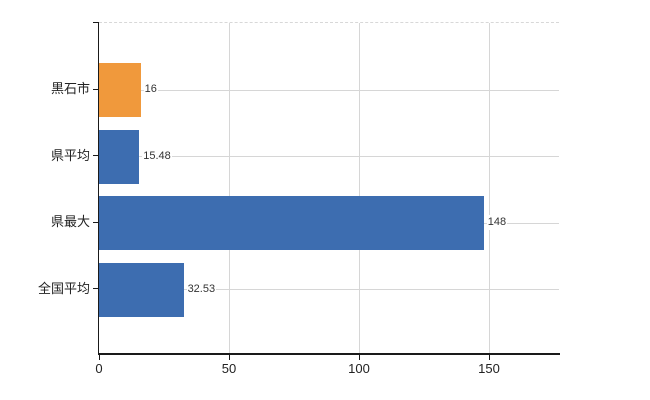 The width and height of the screenshot is (650, 400). What do you see at coordinates (70, 221) in the screenshot?
I see `category-label-2: 県最大` at bounding box center [70, 221].